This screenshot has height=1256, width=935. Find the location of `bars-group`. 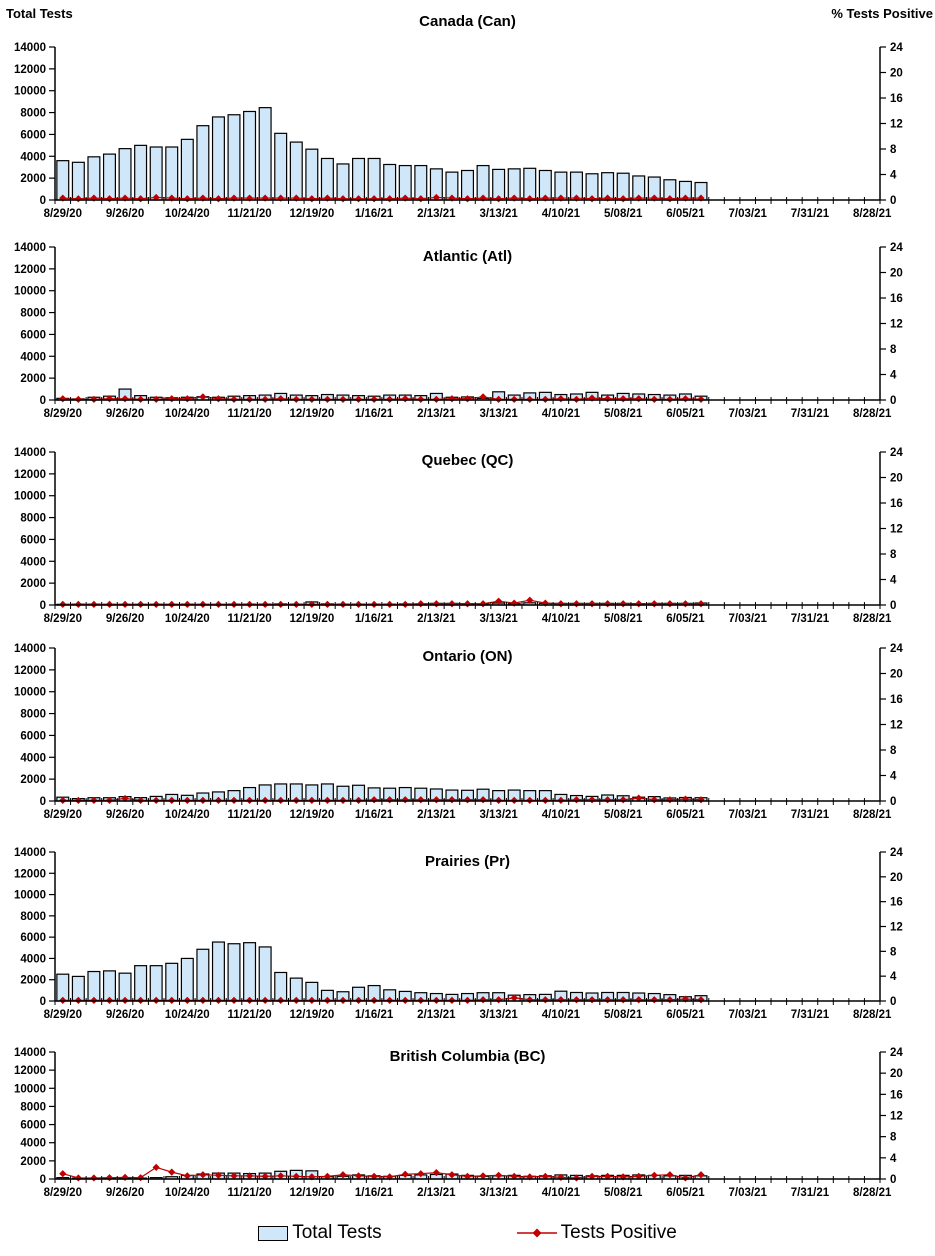

bars-group is located at coordinates (382, 971).